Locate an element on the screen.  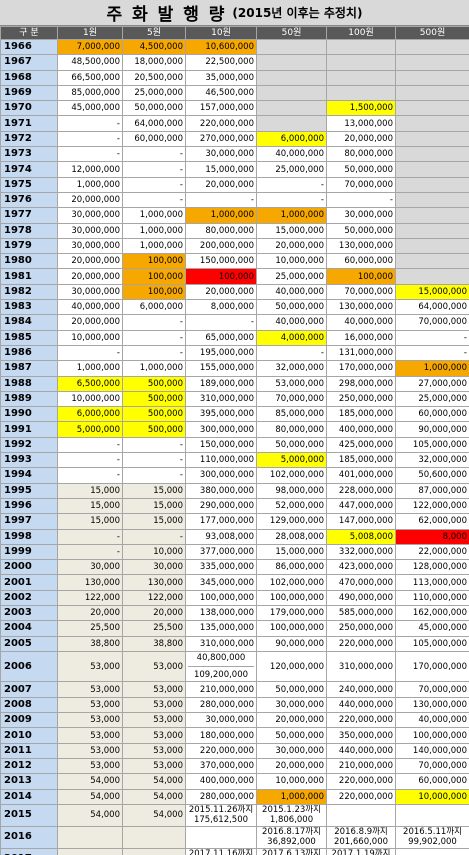
year-cell: 1980 is located at coordinates (29, 261).